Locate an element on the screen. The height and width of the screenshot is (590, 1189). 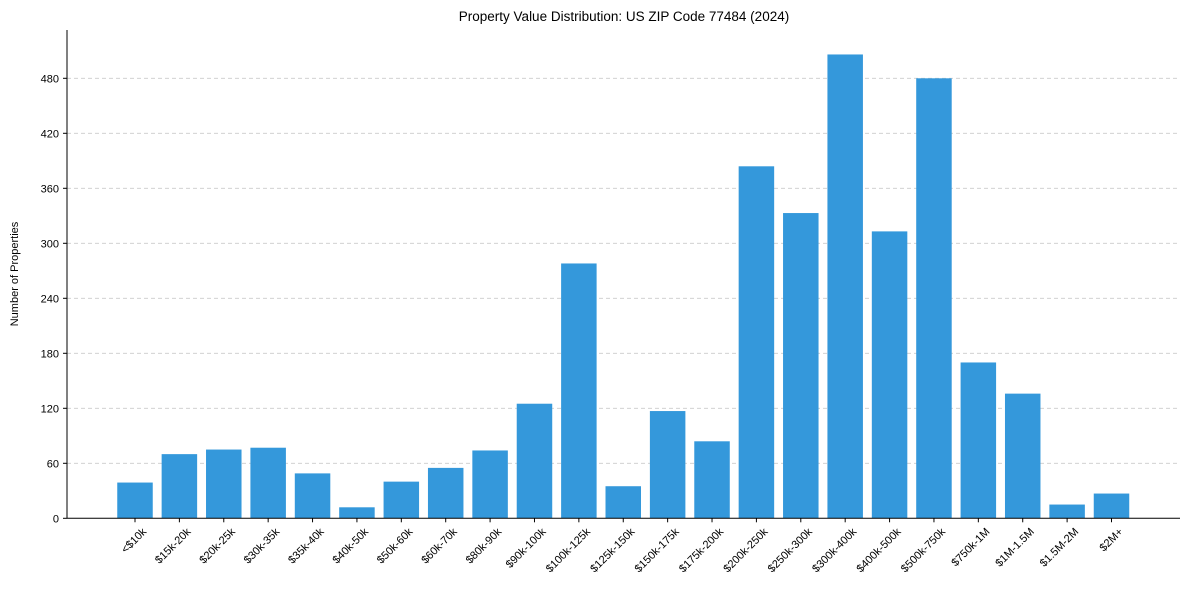
y-tick-label: 480 is located at coordinates (50, 79).